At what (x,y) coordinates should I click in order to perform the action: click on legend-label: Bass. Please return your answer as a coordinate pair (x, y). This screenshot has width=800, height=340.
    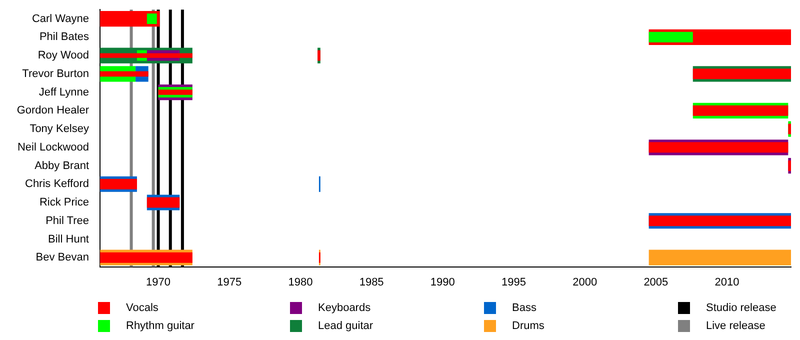
    Looking at the image, I should click on (524, 308).